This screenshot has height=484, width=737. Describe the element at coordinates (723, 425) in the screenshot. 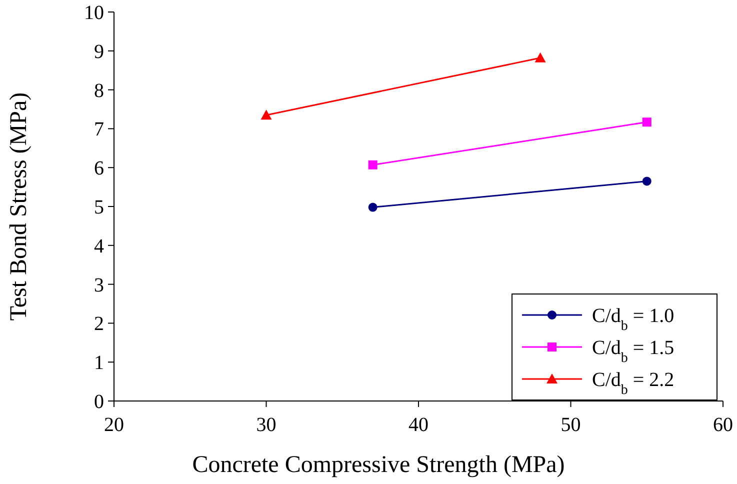

I see `x-tick-label: 60` at that location.